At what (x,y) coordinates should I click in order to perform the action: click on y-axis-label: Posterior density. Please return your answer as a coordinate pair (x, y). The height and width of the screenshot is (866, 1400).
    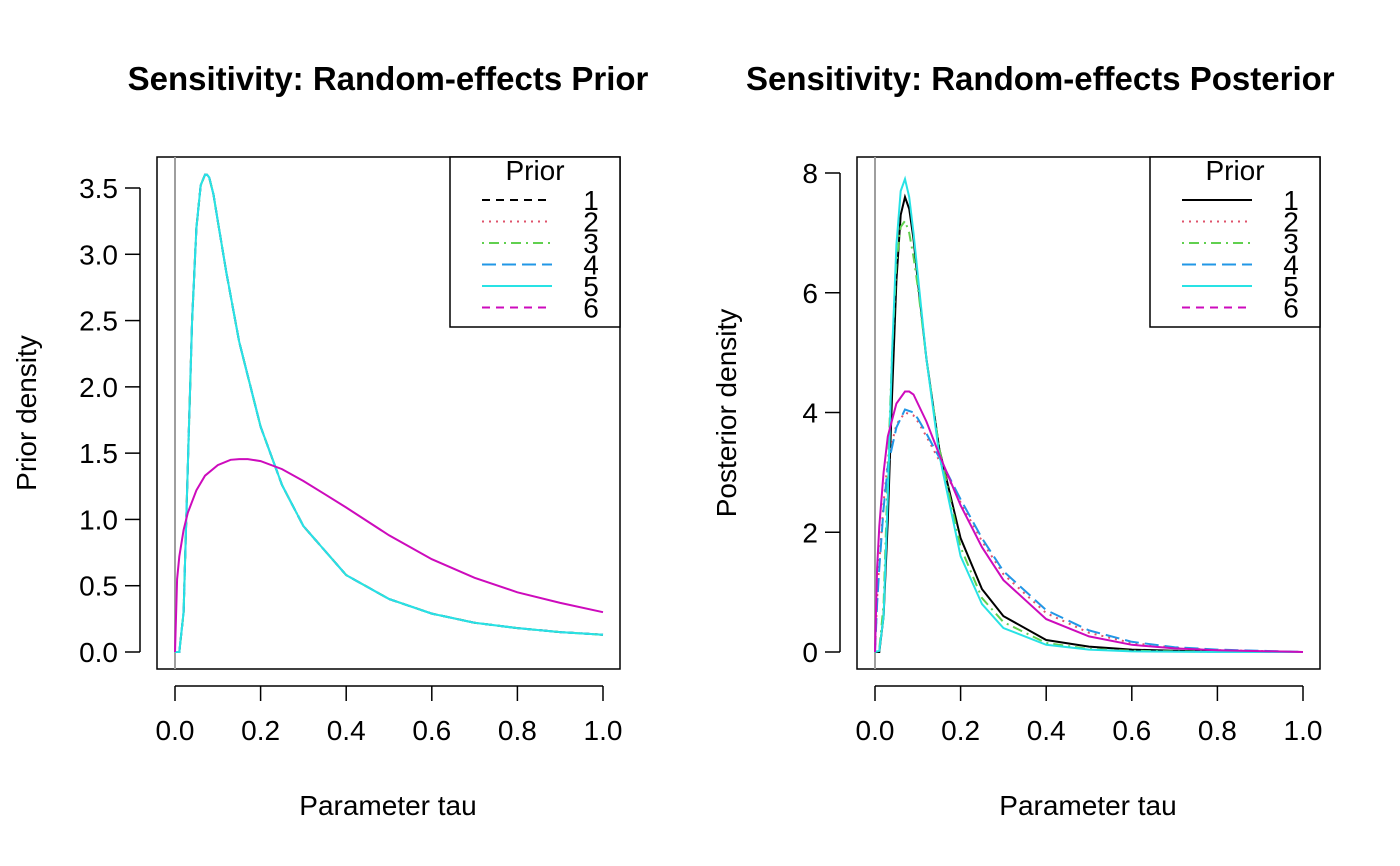
    Looking at the image, I should click on (726, 413).